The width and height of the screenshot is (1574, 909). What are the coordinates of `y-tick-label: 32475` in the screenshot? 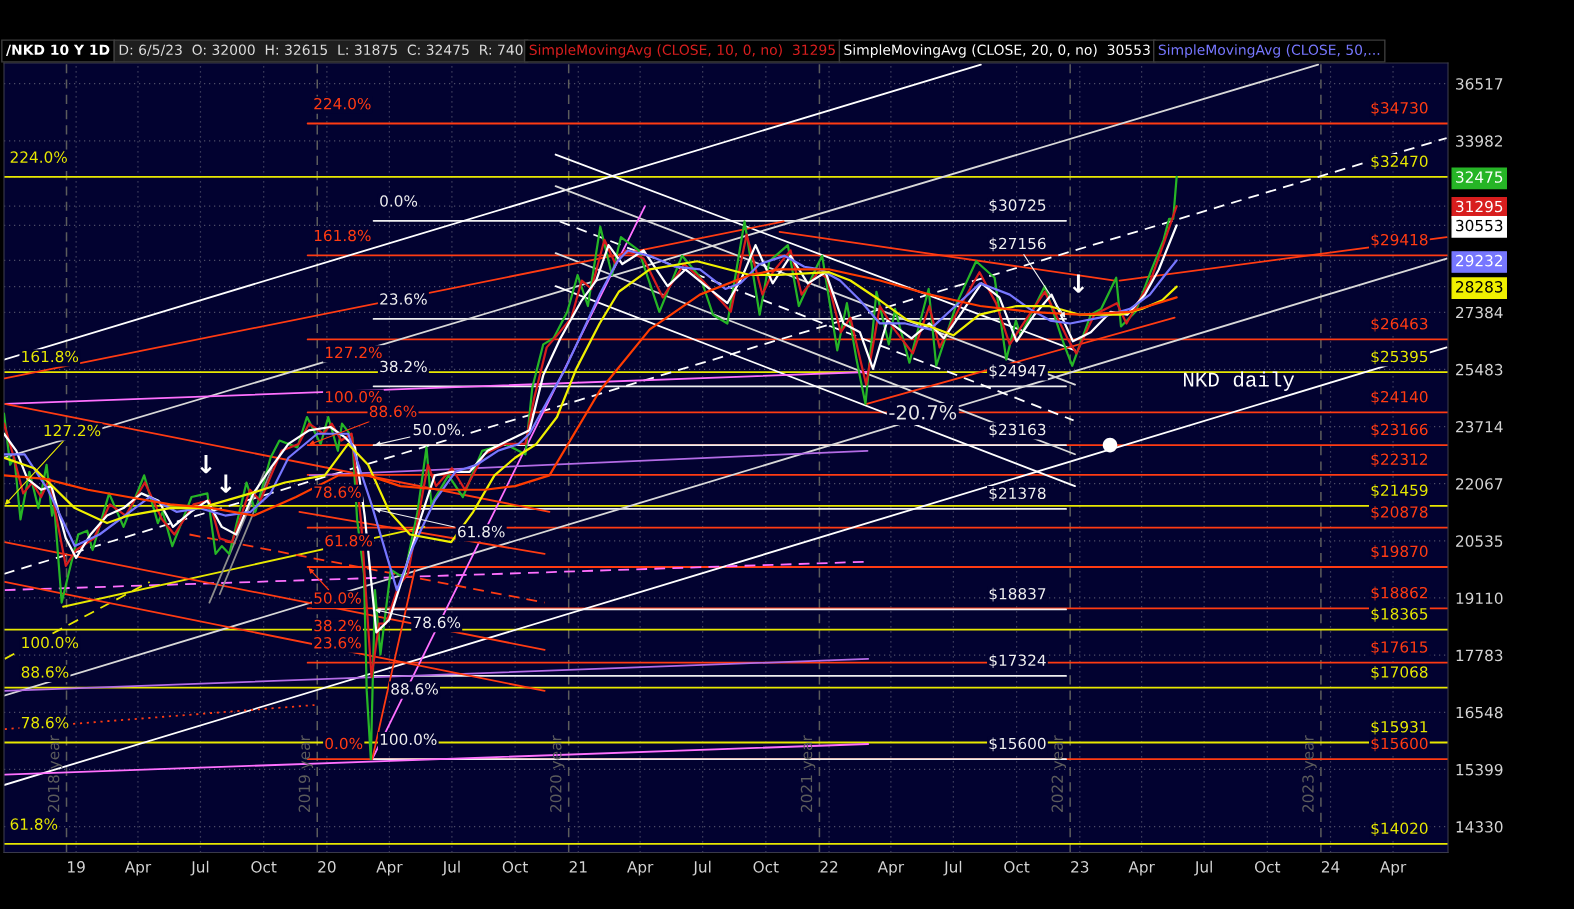 It's located at (1479, 177).